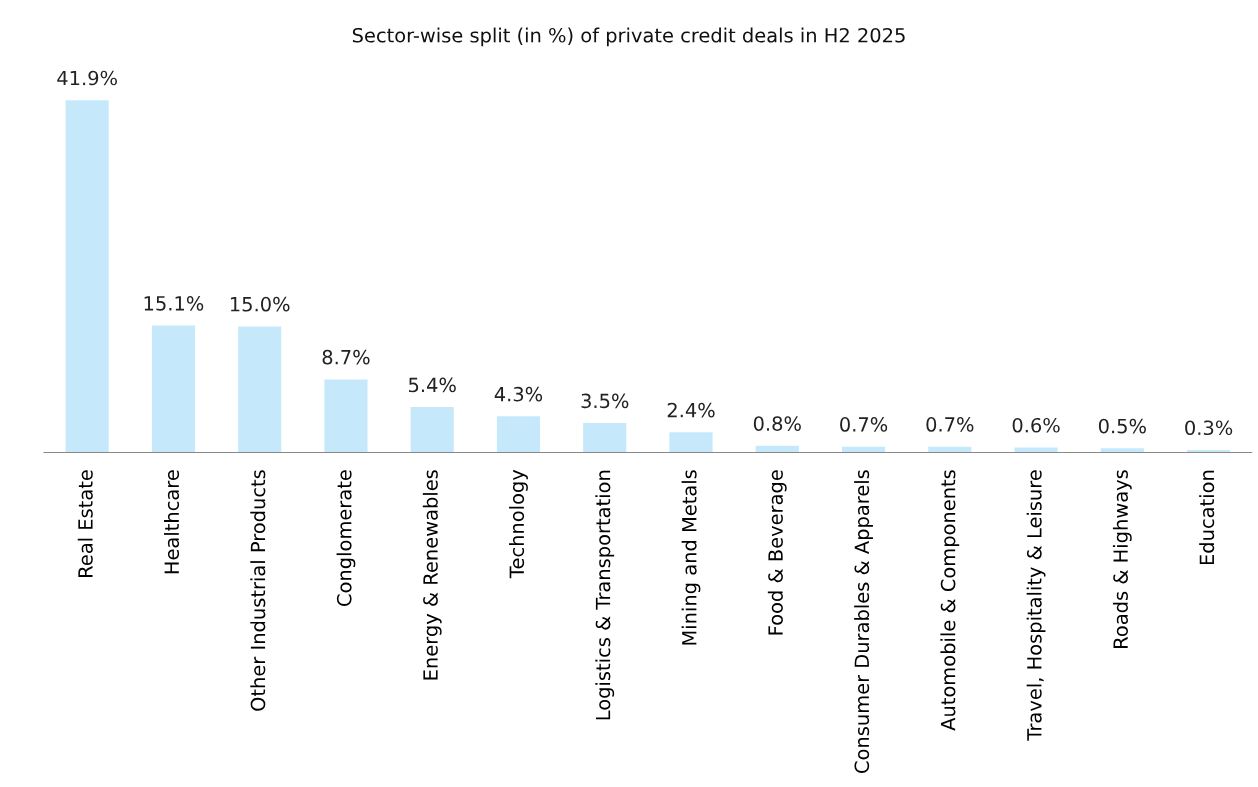  I want to click on x-tick-label: Education, so click(1207, 517).